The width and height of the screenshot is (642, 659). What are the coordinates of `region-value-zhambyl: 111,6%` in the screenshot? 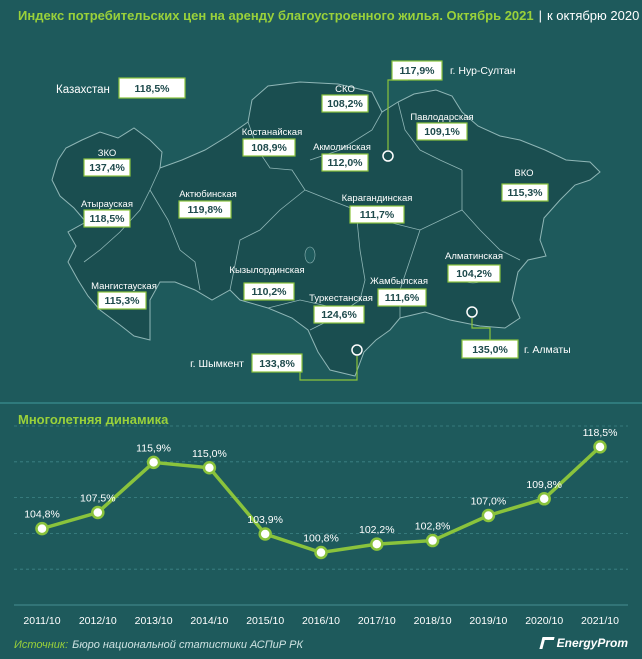 It's located at (402, 298).